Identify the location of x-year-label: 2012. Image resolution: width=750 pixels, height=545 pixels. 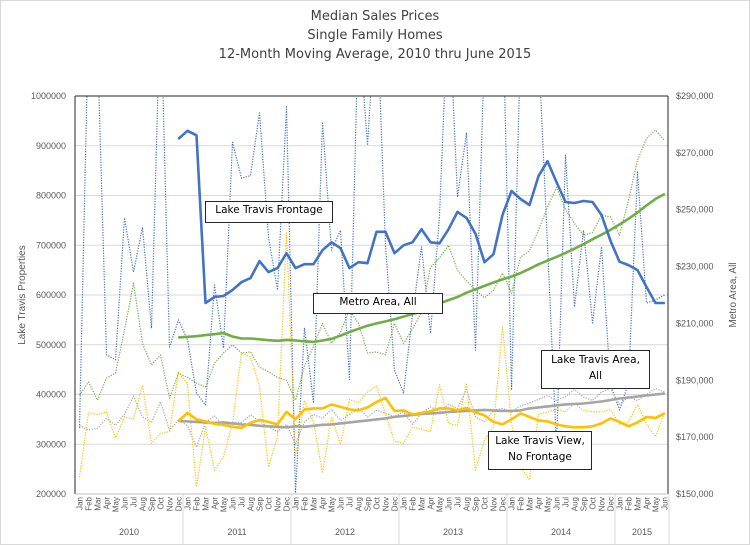
(345, 532).